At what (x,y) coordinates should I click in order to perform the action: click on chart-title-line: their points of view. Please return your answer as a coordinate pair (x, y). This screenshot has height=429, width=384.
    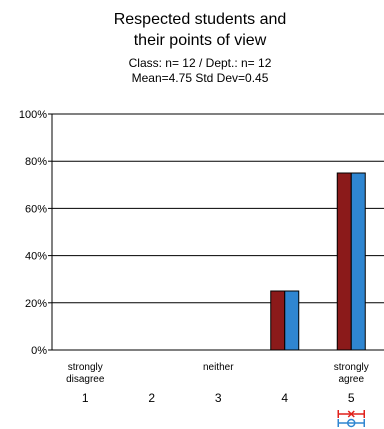
    Looking at the image, I should click on (200, 40).